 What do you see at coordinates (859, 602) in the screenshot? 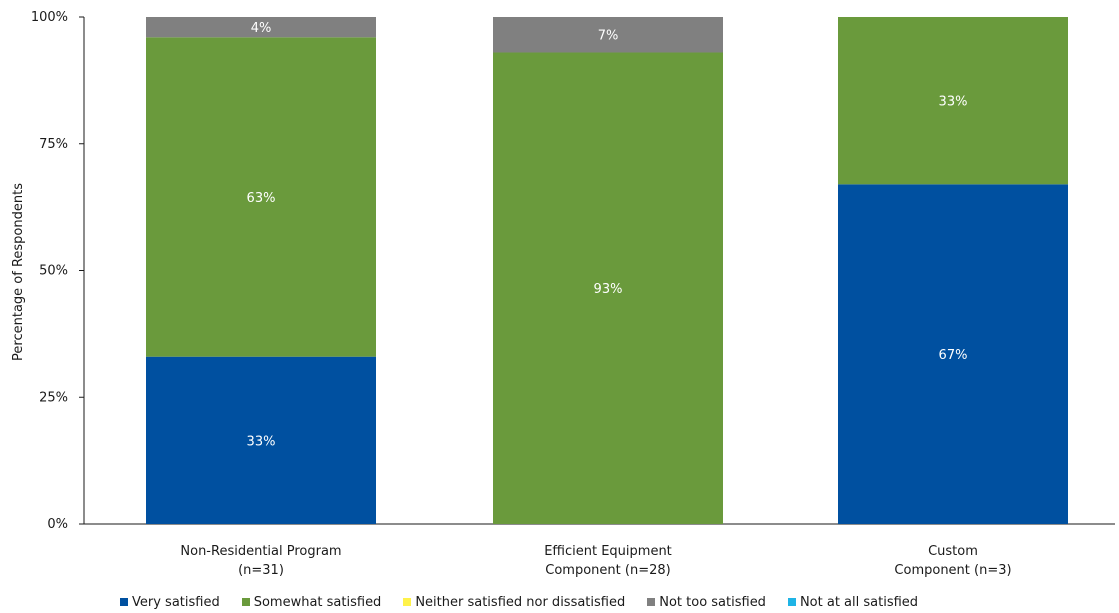
I see `legend-label: Not at all satisfied` at bounding box center [859, 602].